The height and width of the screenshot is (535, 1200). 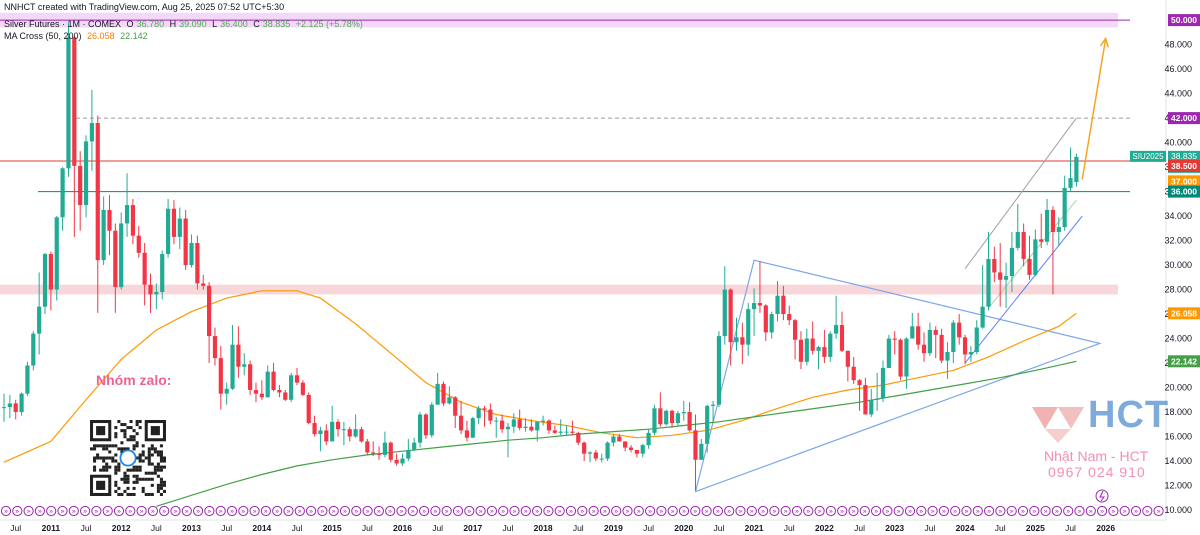 I want to click on time-tick-label: 2014, so click(x=261, y=528).